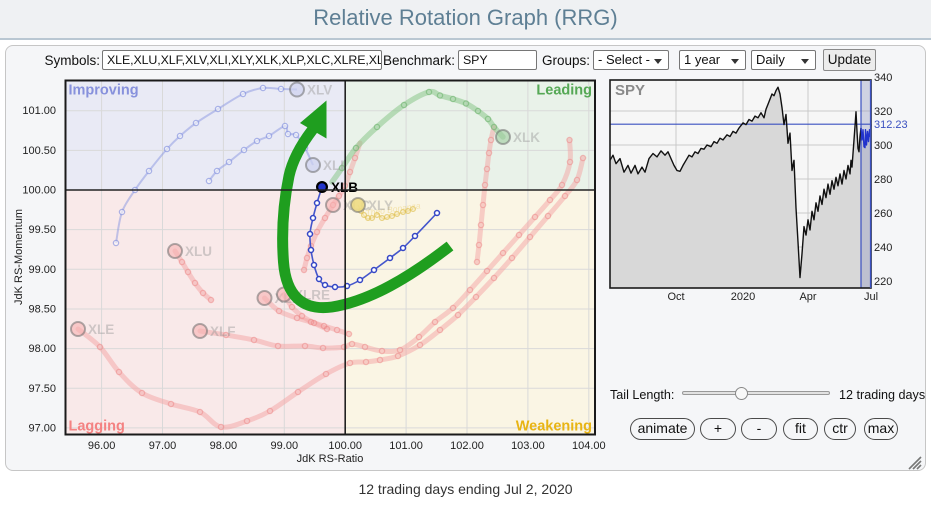 The height and width of the screenshot is (506, 931). What do you see at coordinates (883, 112) in the screenshot?
I see `svg-text: 320` at bounding box center [883, 112].